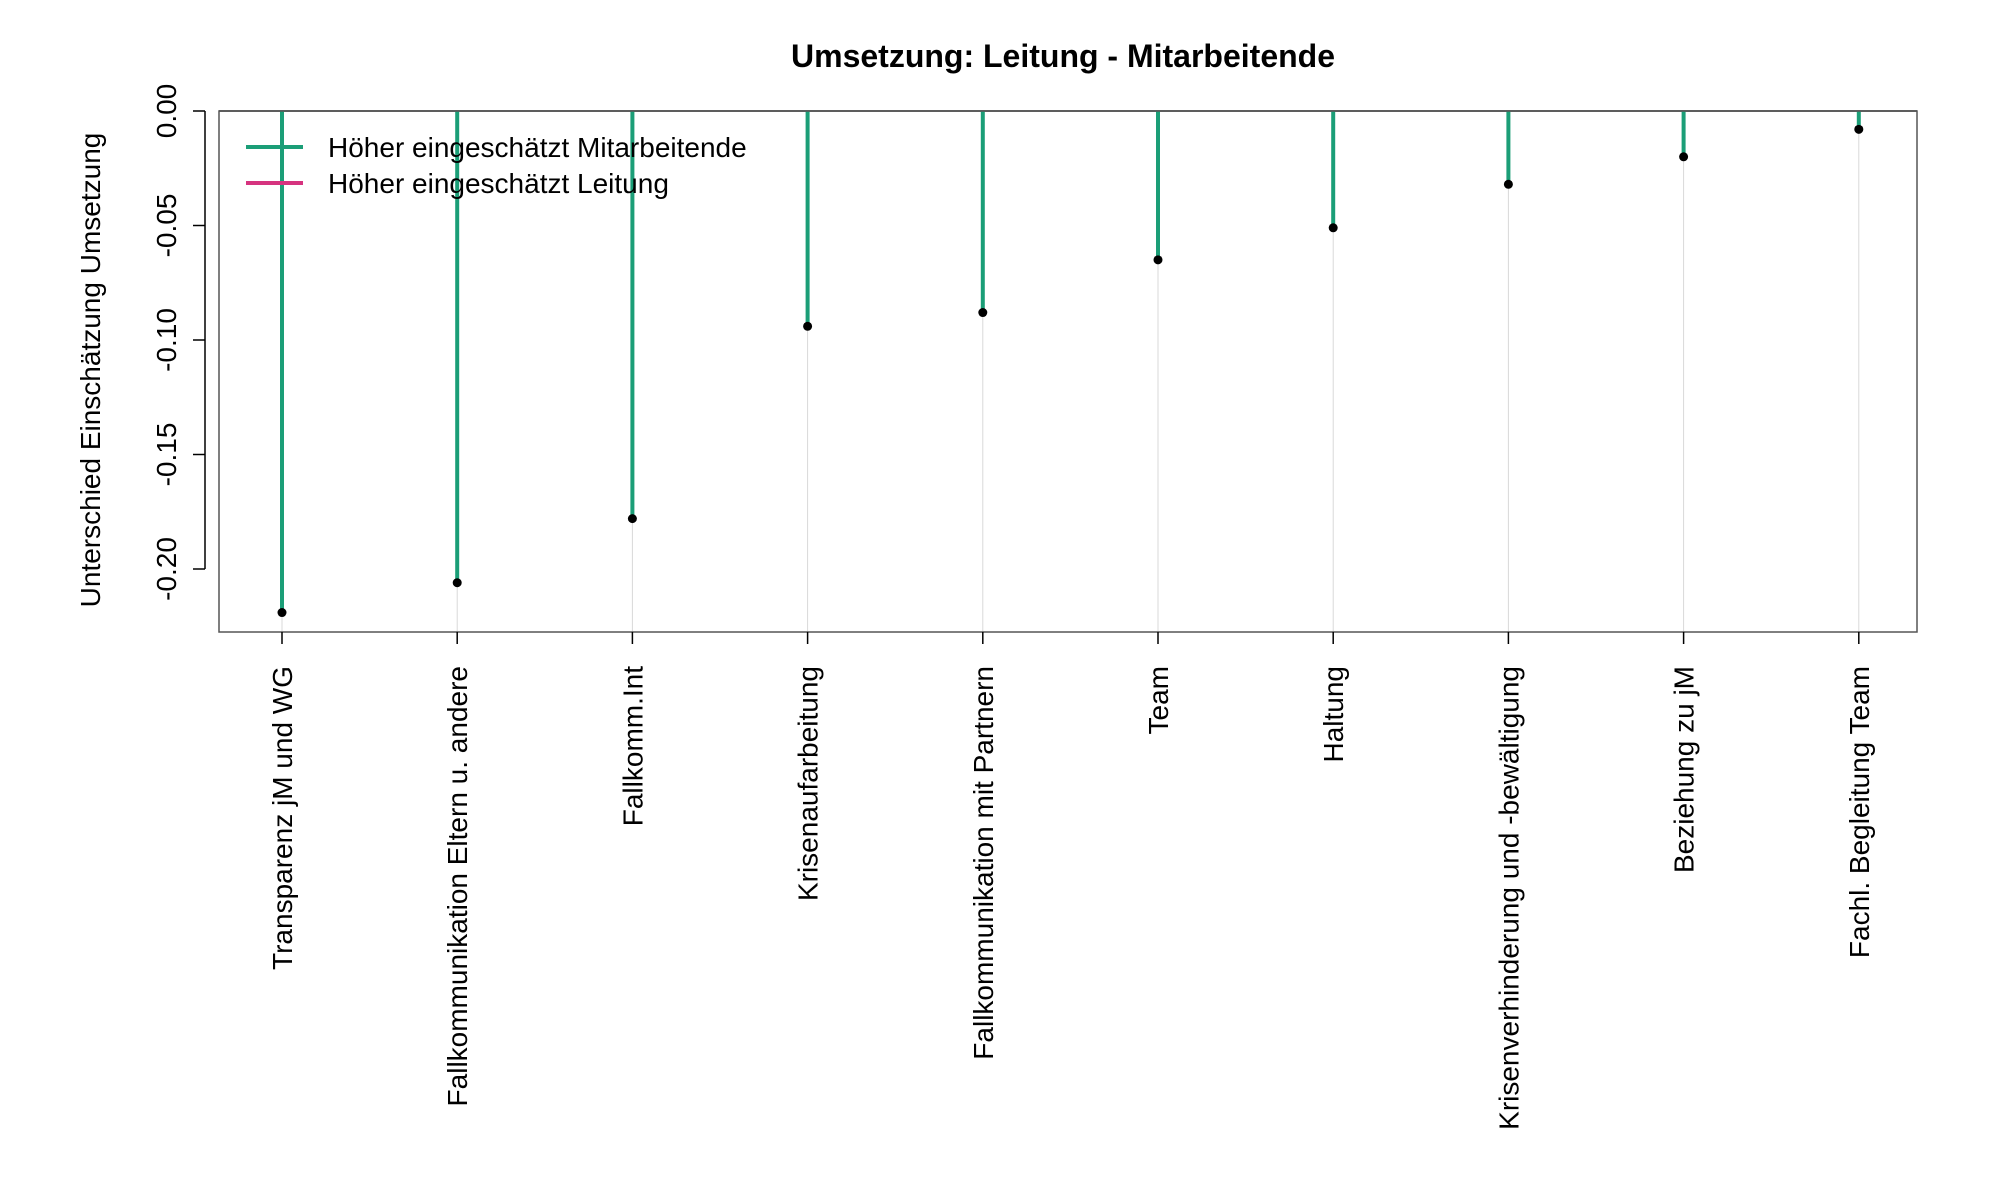 This screenshot has height=1200, width=2000. I want to click on y-tick-label-4: -0.20, so click(166, 569).